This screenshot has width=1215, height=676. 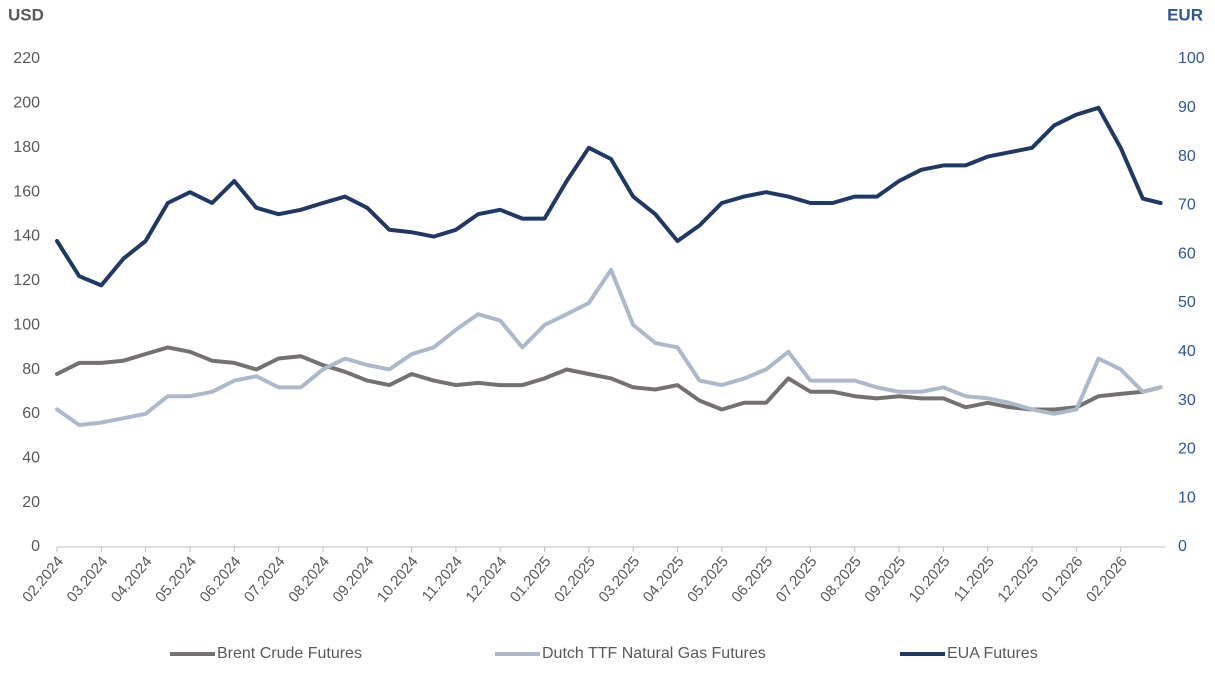 I want to click on x-tick-label: 11.2025, so click(x=974, y=579).